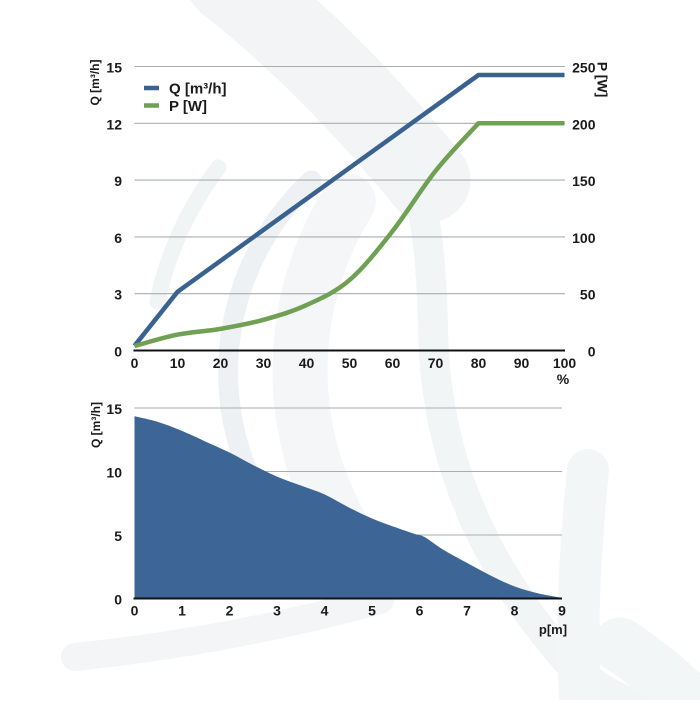  Describe the element at coordinates (230, 611) in the screenshot. I see `svg-text: 2` at that location.